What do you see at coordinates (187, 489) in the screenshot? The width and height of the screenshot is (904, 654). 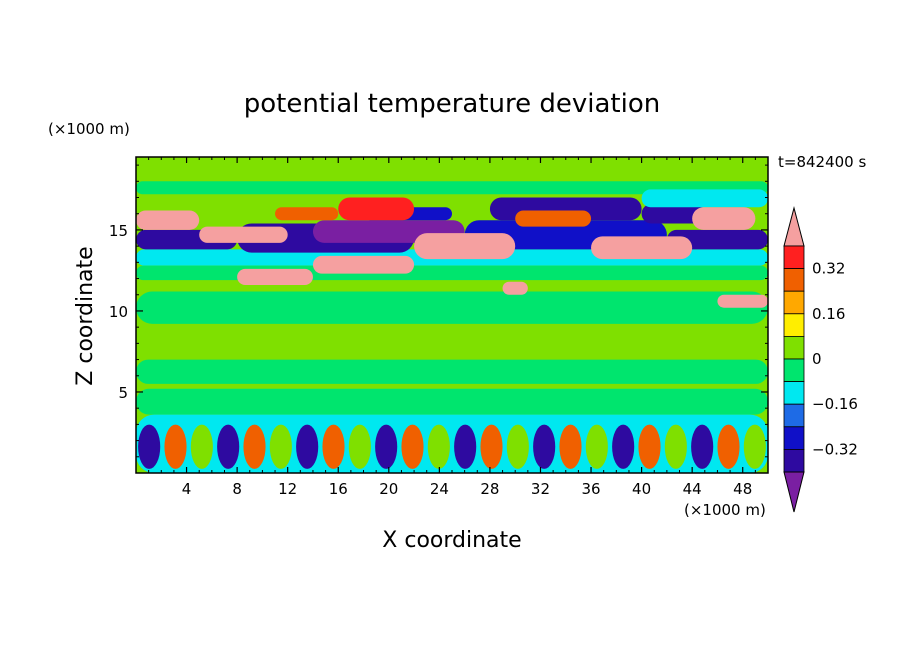 I see `x-tick-label-4: 4` at bounding box center [187, 489].